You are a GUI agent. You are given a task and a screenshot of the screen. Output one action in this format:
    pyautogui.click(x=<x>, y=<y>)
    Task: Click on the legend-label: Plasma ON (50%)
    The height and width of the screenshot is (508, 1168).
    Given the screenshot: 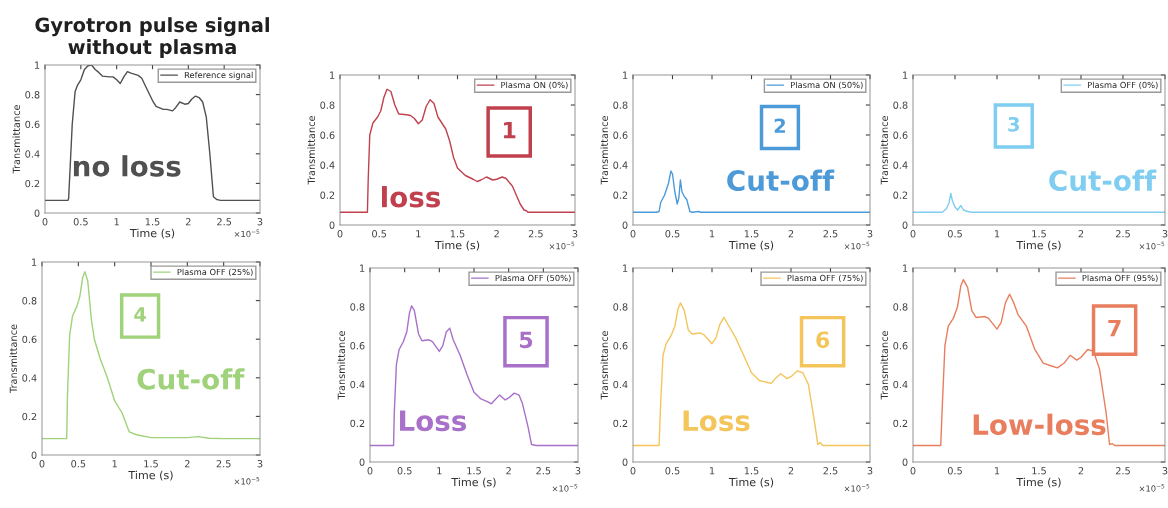 What is the action you would take?
    pyautogui.click(x=827, y=85)
    